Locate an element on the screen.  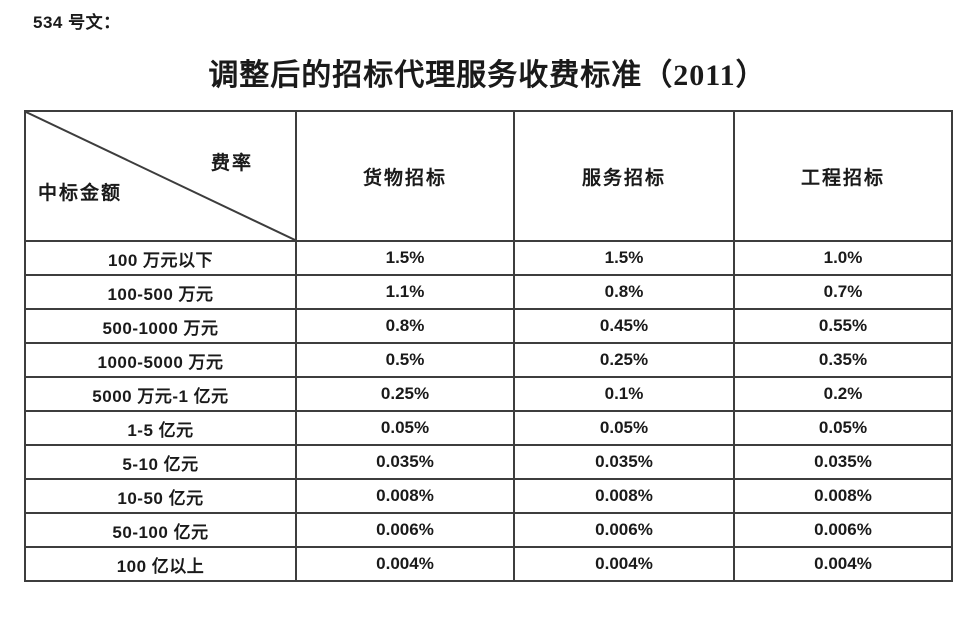
fee-value-cell: 0.2% is located at coordinates (843, 394).